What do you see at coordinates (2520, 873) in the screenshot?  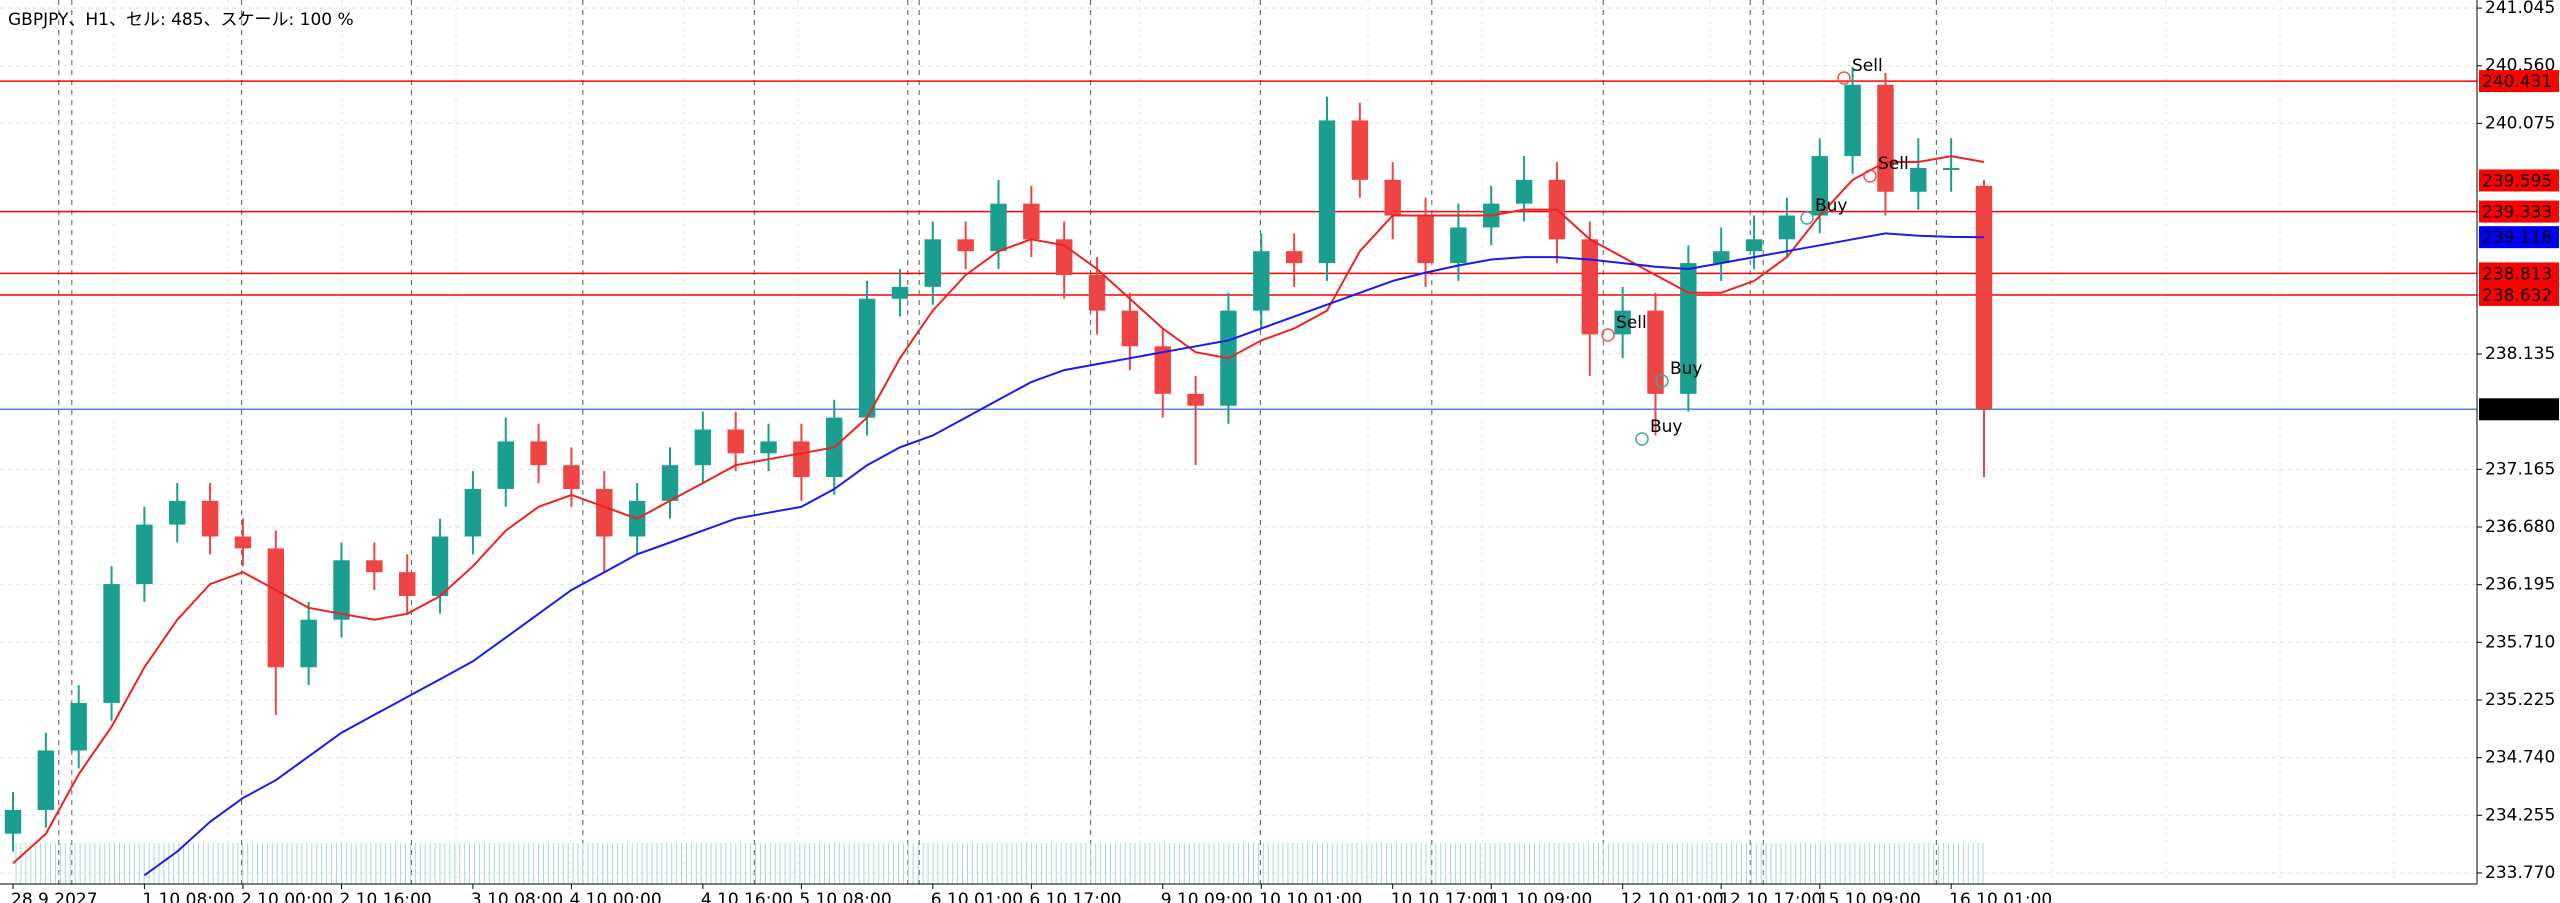 I see `y-tick-label: 233.770` at bounding box center [2520, 873].